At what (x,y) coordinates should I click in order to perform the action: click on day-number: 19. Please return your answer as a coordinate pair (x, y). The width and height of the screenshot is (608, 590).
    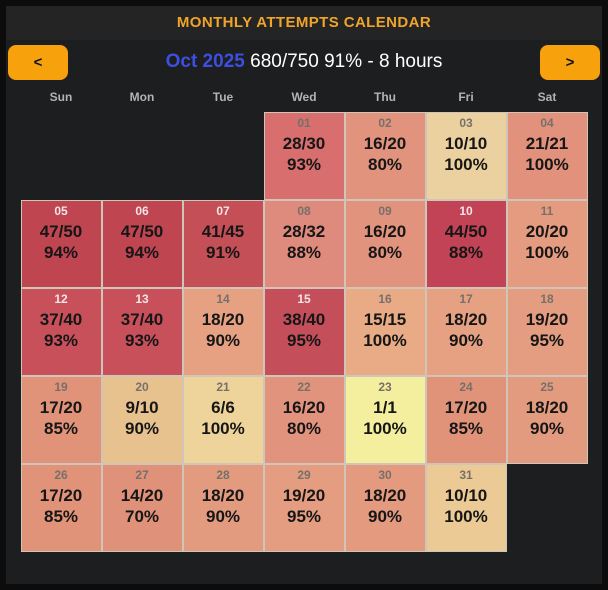
    Looking at the image, I should click on (61, 387).